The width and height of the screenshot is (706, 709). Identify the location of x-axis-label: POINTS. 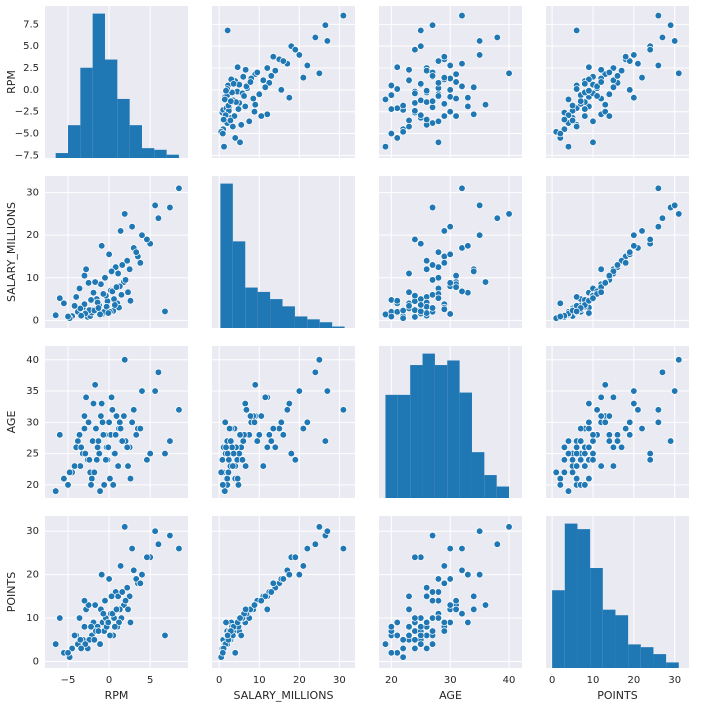
(617, 695).